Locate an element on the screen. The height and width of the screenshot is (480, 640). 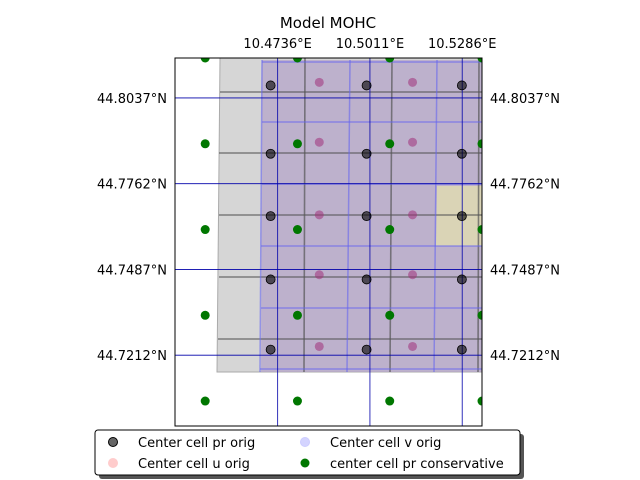
y-tick-label-right: 44.7212°N is located at coordinates (525, 356).